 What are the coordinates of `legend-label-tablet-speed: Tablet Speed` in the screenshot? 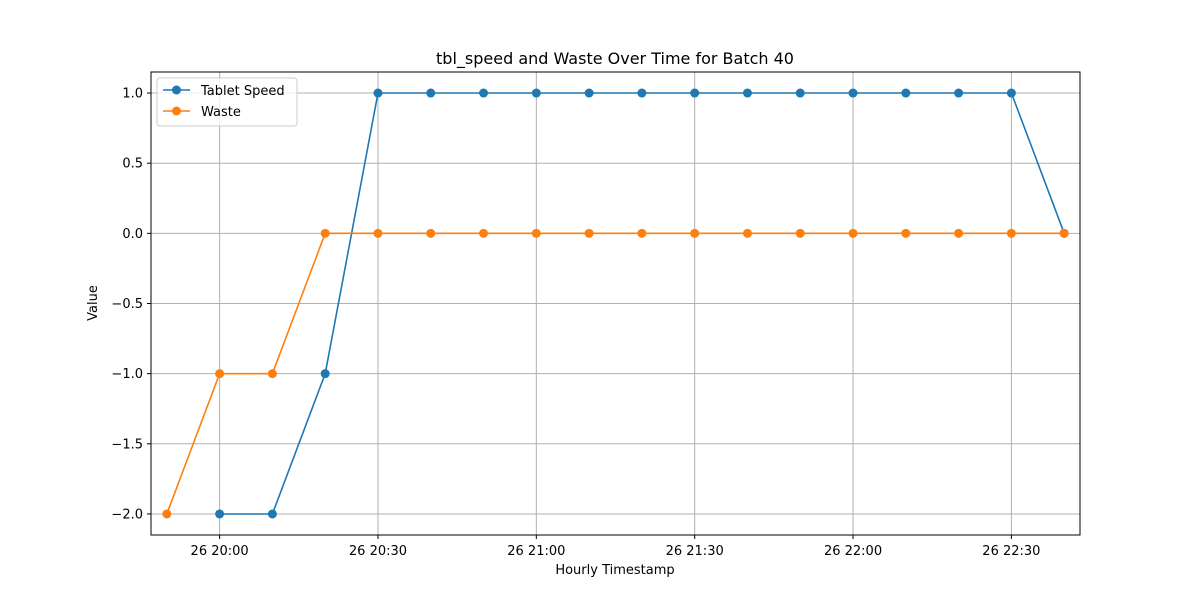 It's located at (242, 91).